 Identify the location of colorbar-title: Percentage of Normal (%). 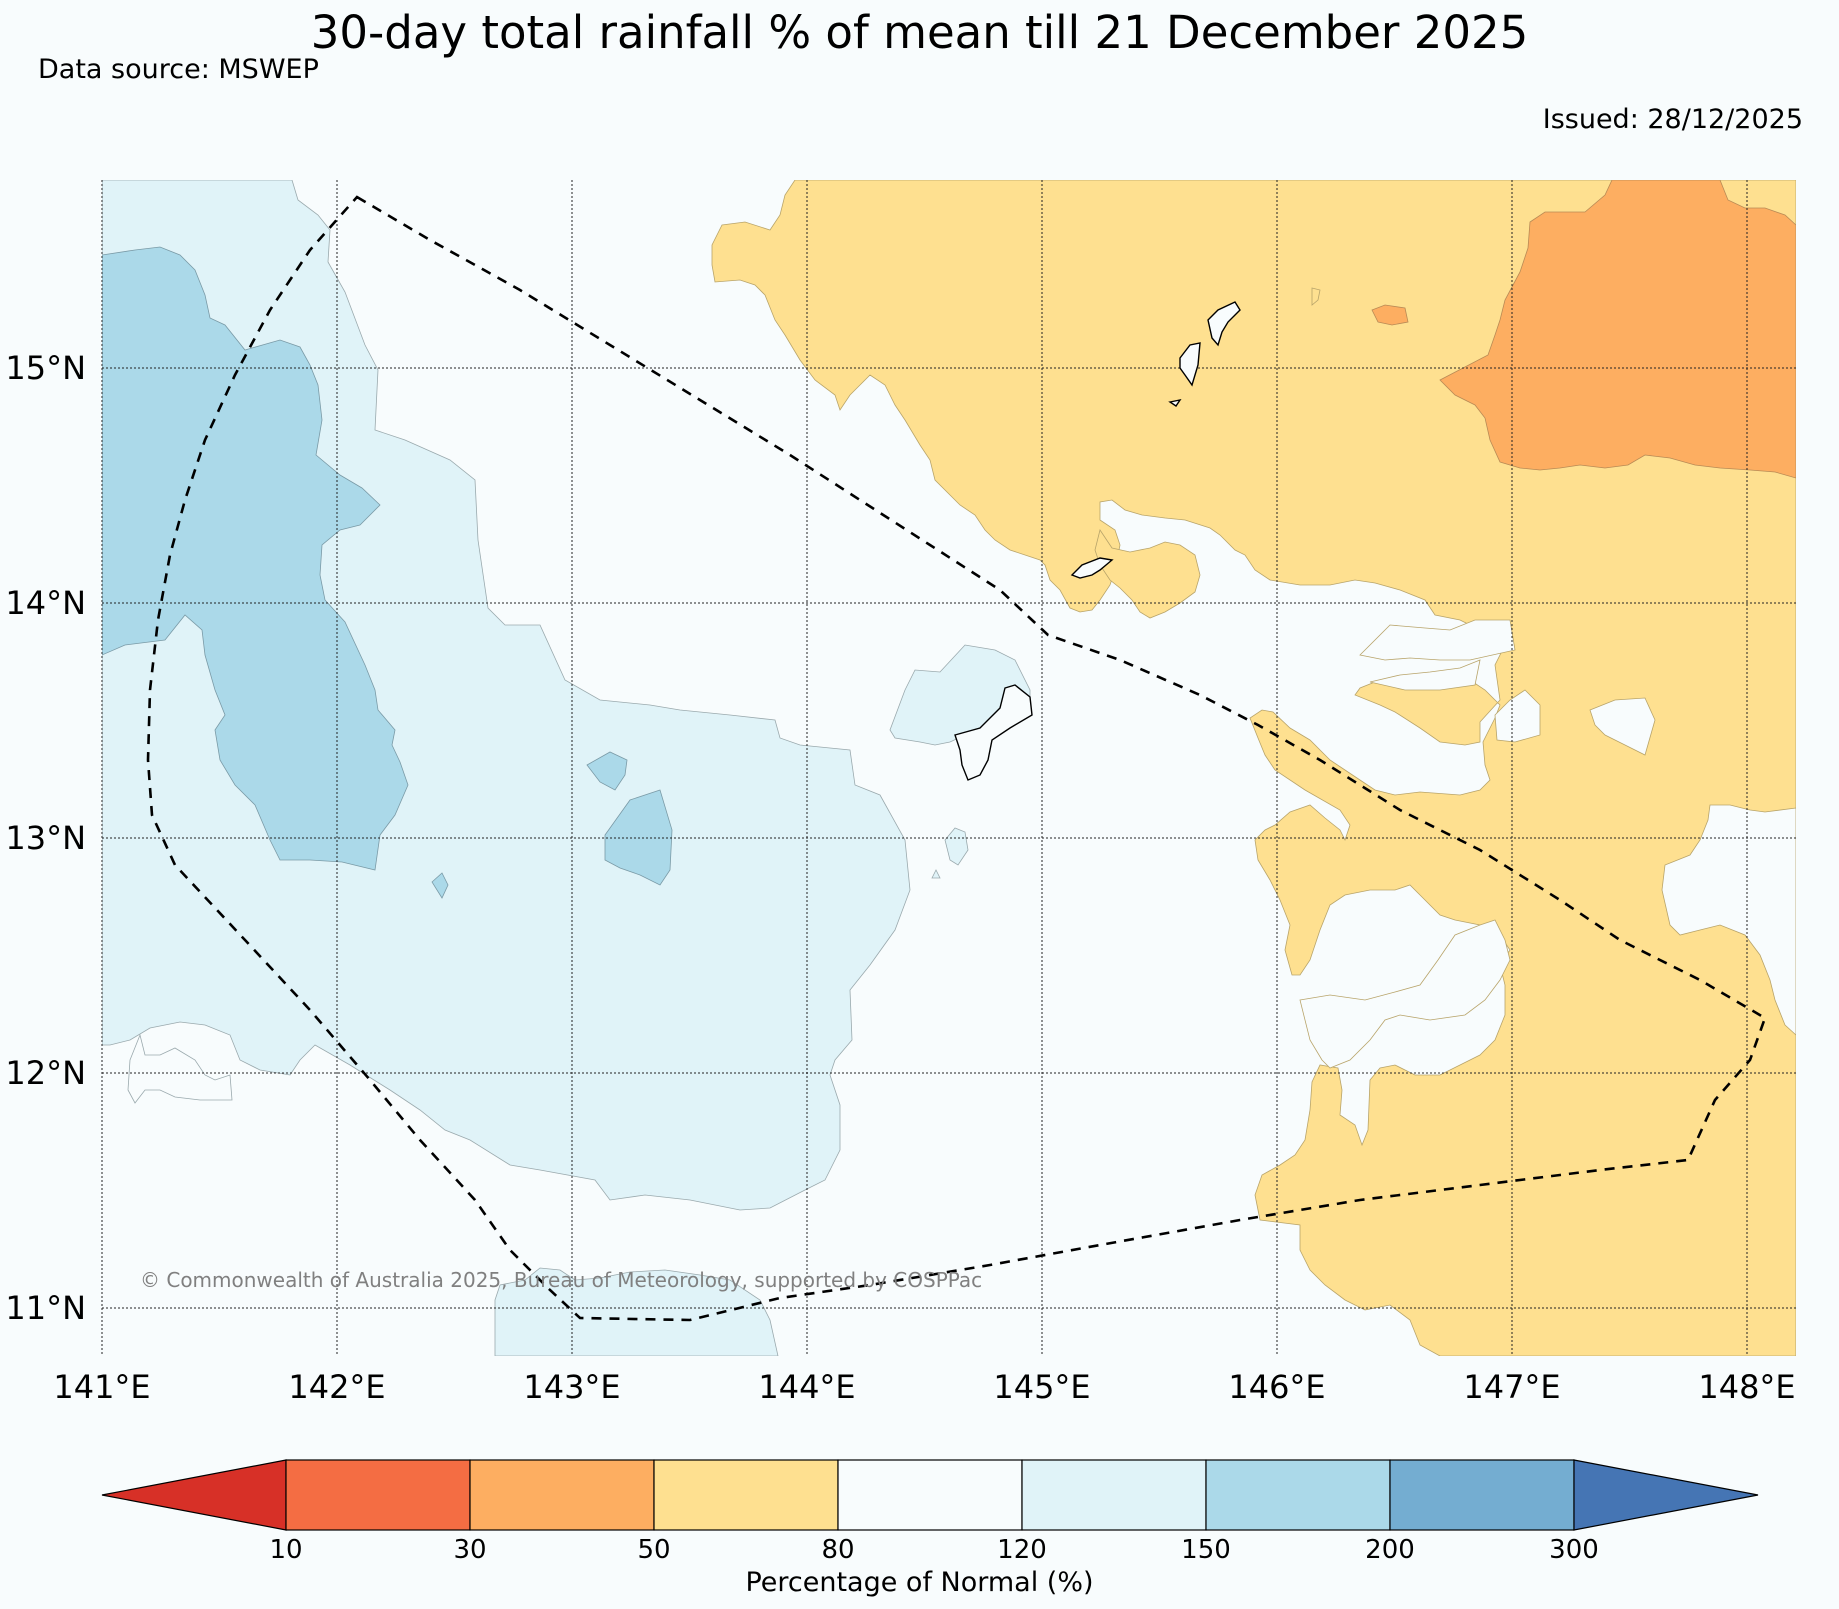
(919, 1582).